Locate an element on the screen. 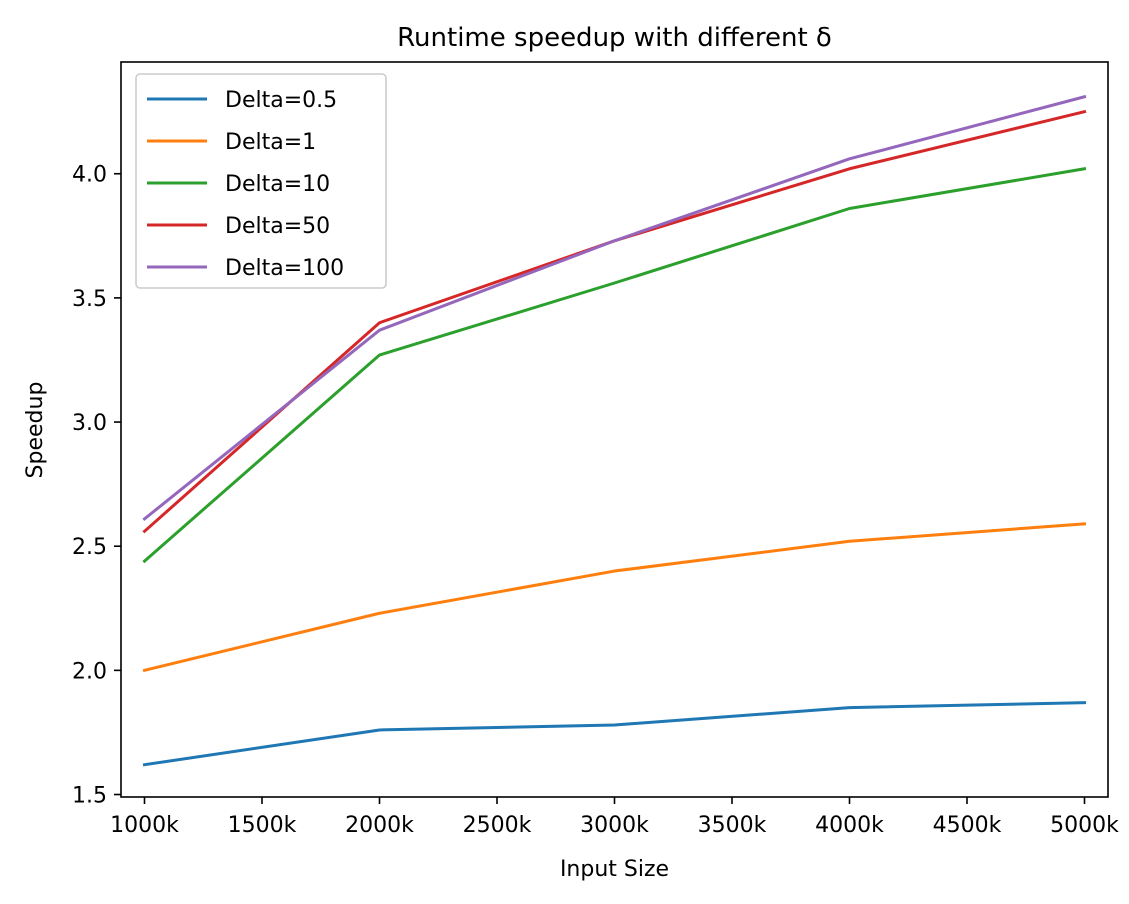 Image resolution: width=1129 pixels, height=904 pixels. y-tick-label-1: 2.0 is located at coordinates (89, 671).